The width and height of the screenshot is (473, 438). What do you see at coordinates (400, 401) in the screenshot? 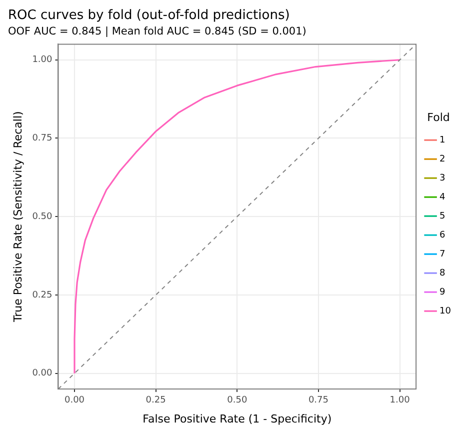
I see `x-tick-label: 1.00` at bounding box center [400, 401].